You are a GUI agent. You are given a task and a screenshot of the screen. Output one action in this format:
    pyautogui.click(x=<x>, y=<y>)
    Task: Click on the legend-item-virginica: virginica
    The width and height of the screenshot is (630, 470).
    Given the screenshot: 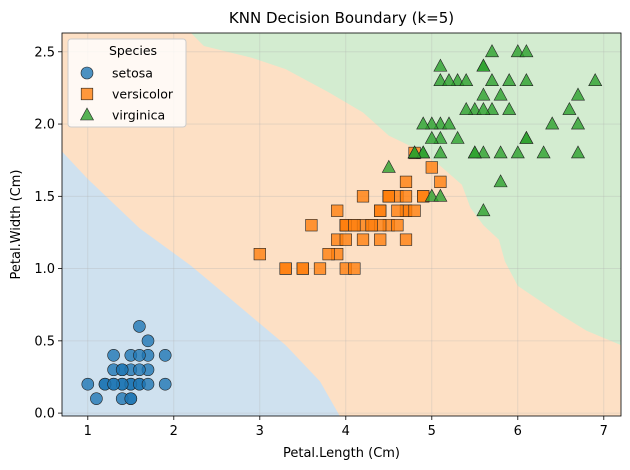 What is the action you would take?
    pyautogui.click(x=122, y=115)
    